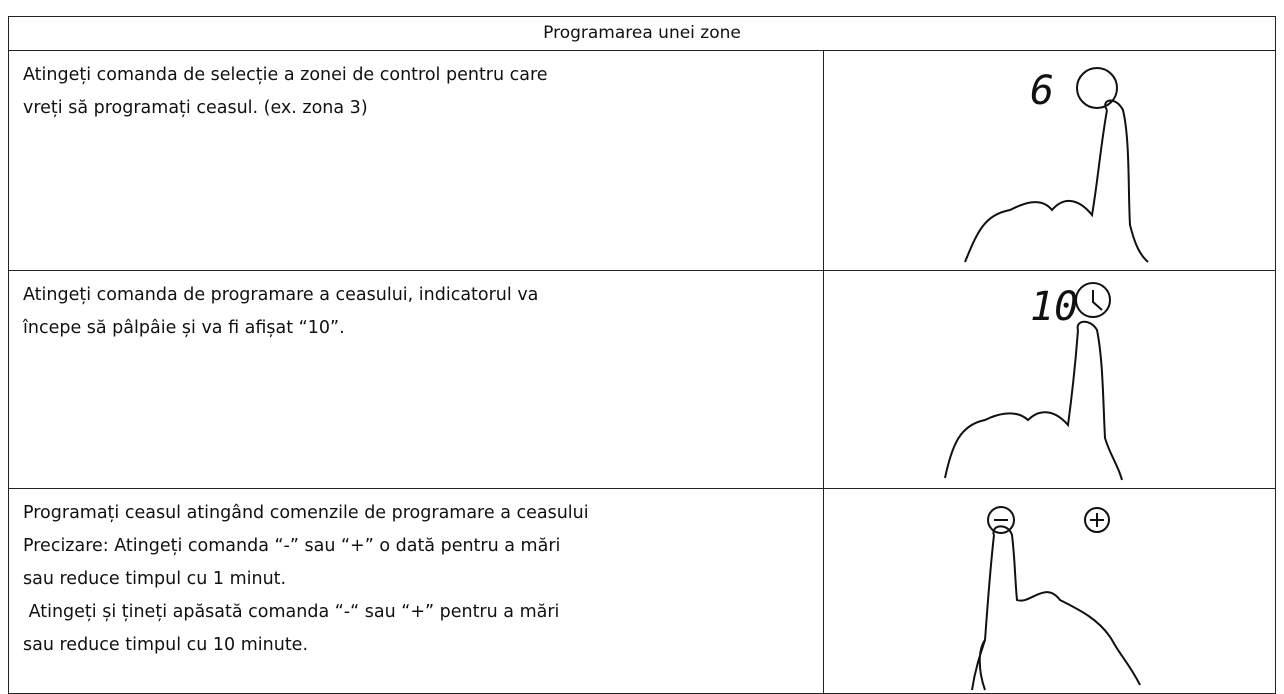  Describe the element at coordinates (195, 108) in the screenshot. I see `text-line: vreți să programați ceasul. (ex. zona 3)` at that location.